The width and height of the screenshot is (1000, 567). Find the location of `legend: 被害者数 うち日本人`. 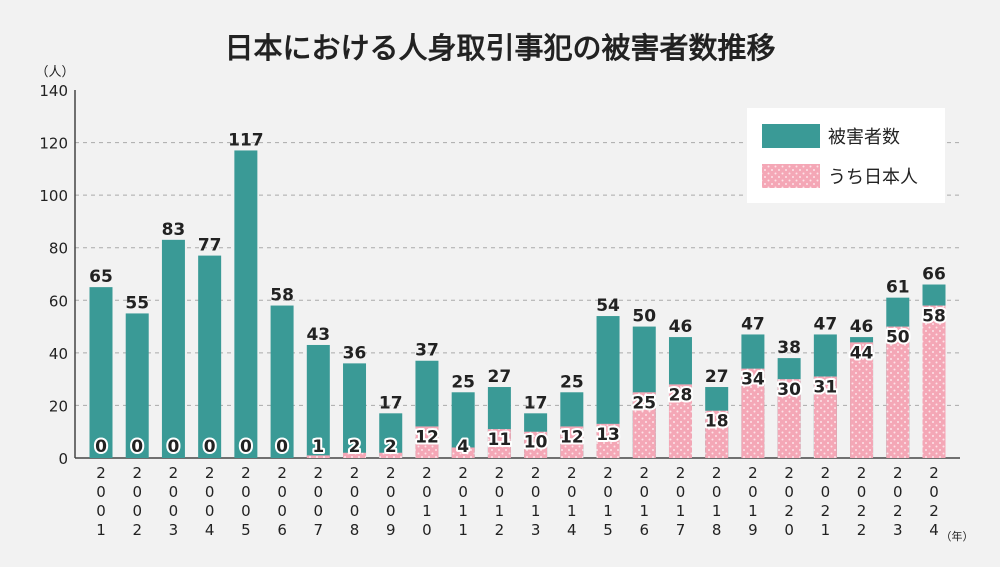

legend: 被害者数 うち日本人 is located at coordinates (846, 155).